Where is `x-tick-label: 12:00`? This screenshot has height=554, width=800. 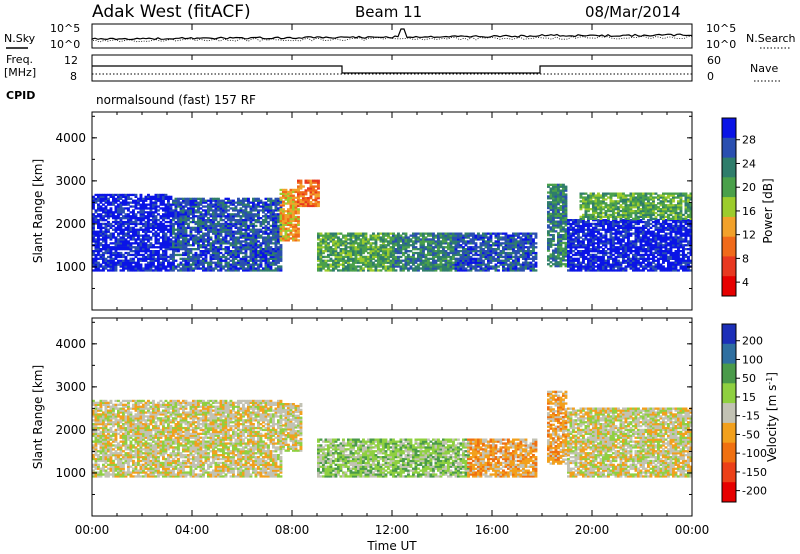
x-tick-label: 12:00 is located at coordinates (392, 530).